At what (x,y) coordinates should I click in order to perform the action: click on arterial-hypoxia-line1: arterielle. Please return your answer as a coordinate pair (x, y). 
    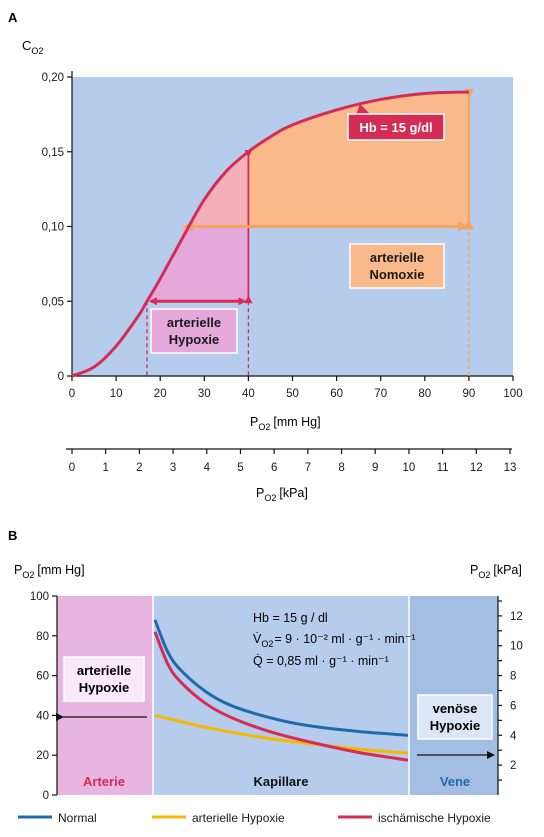
    Looking at the image, I should click on (104, 670).